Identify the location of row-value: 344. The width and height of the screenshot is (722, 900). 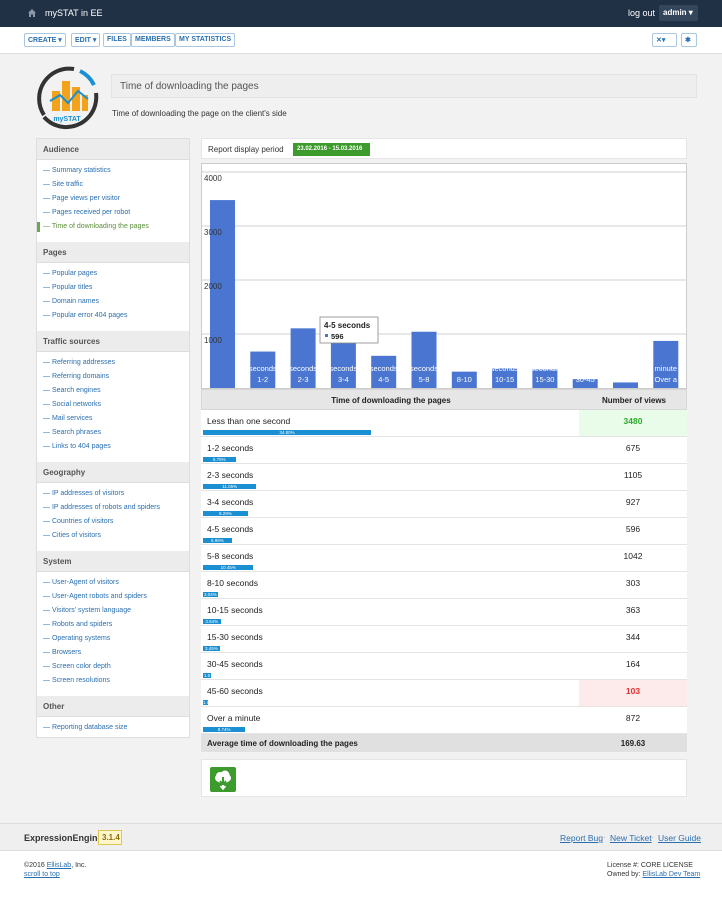
(633, 637).